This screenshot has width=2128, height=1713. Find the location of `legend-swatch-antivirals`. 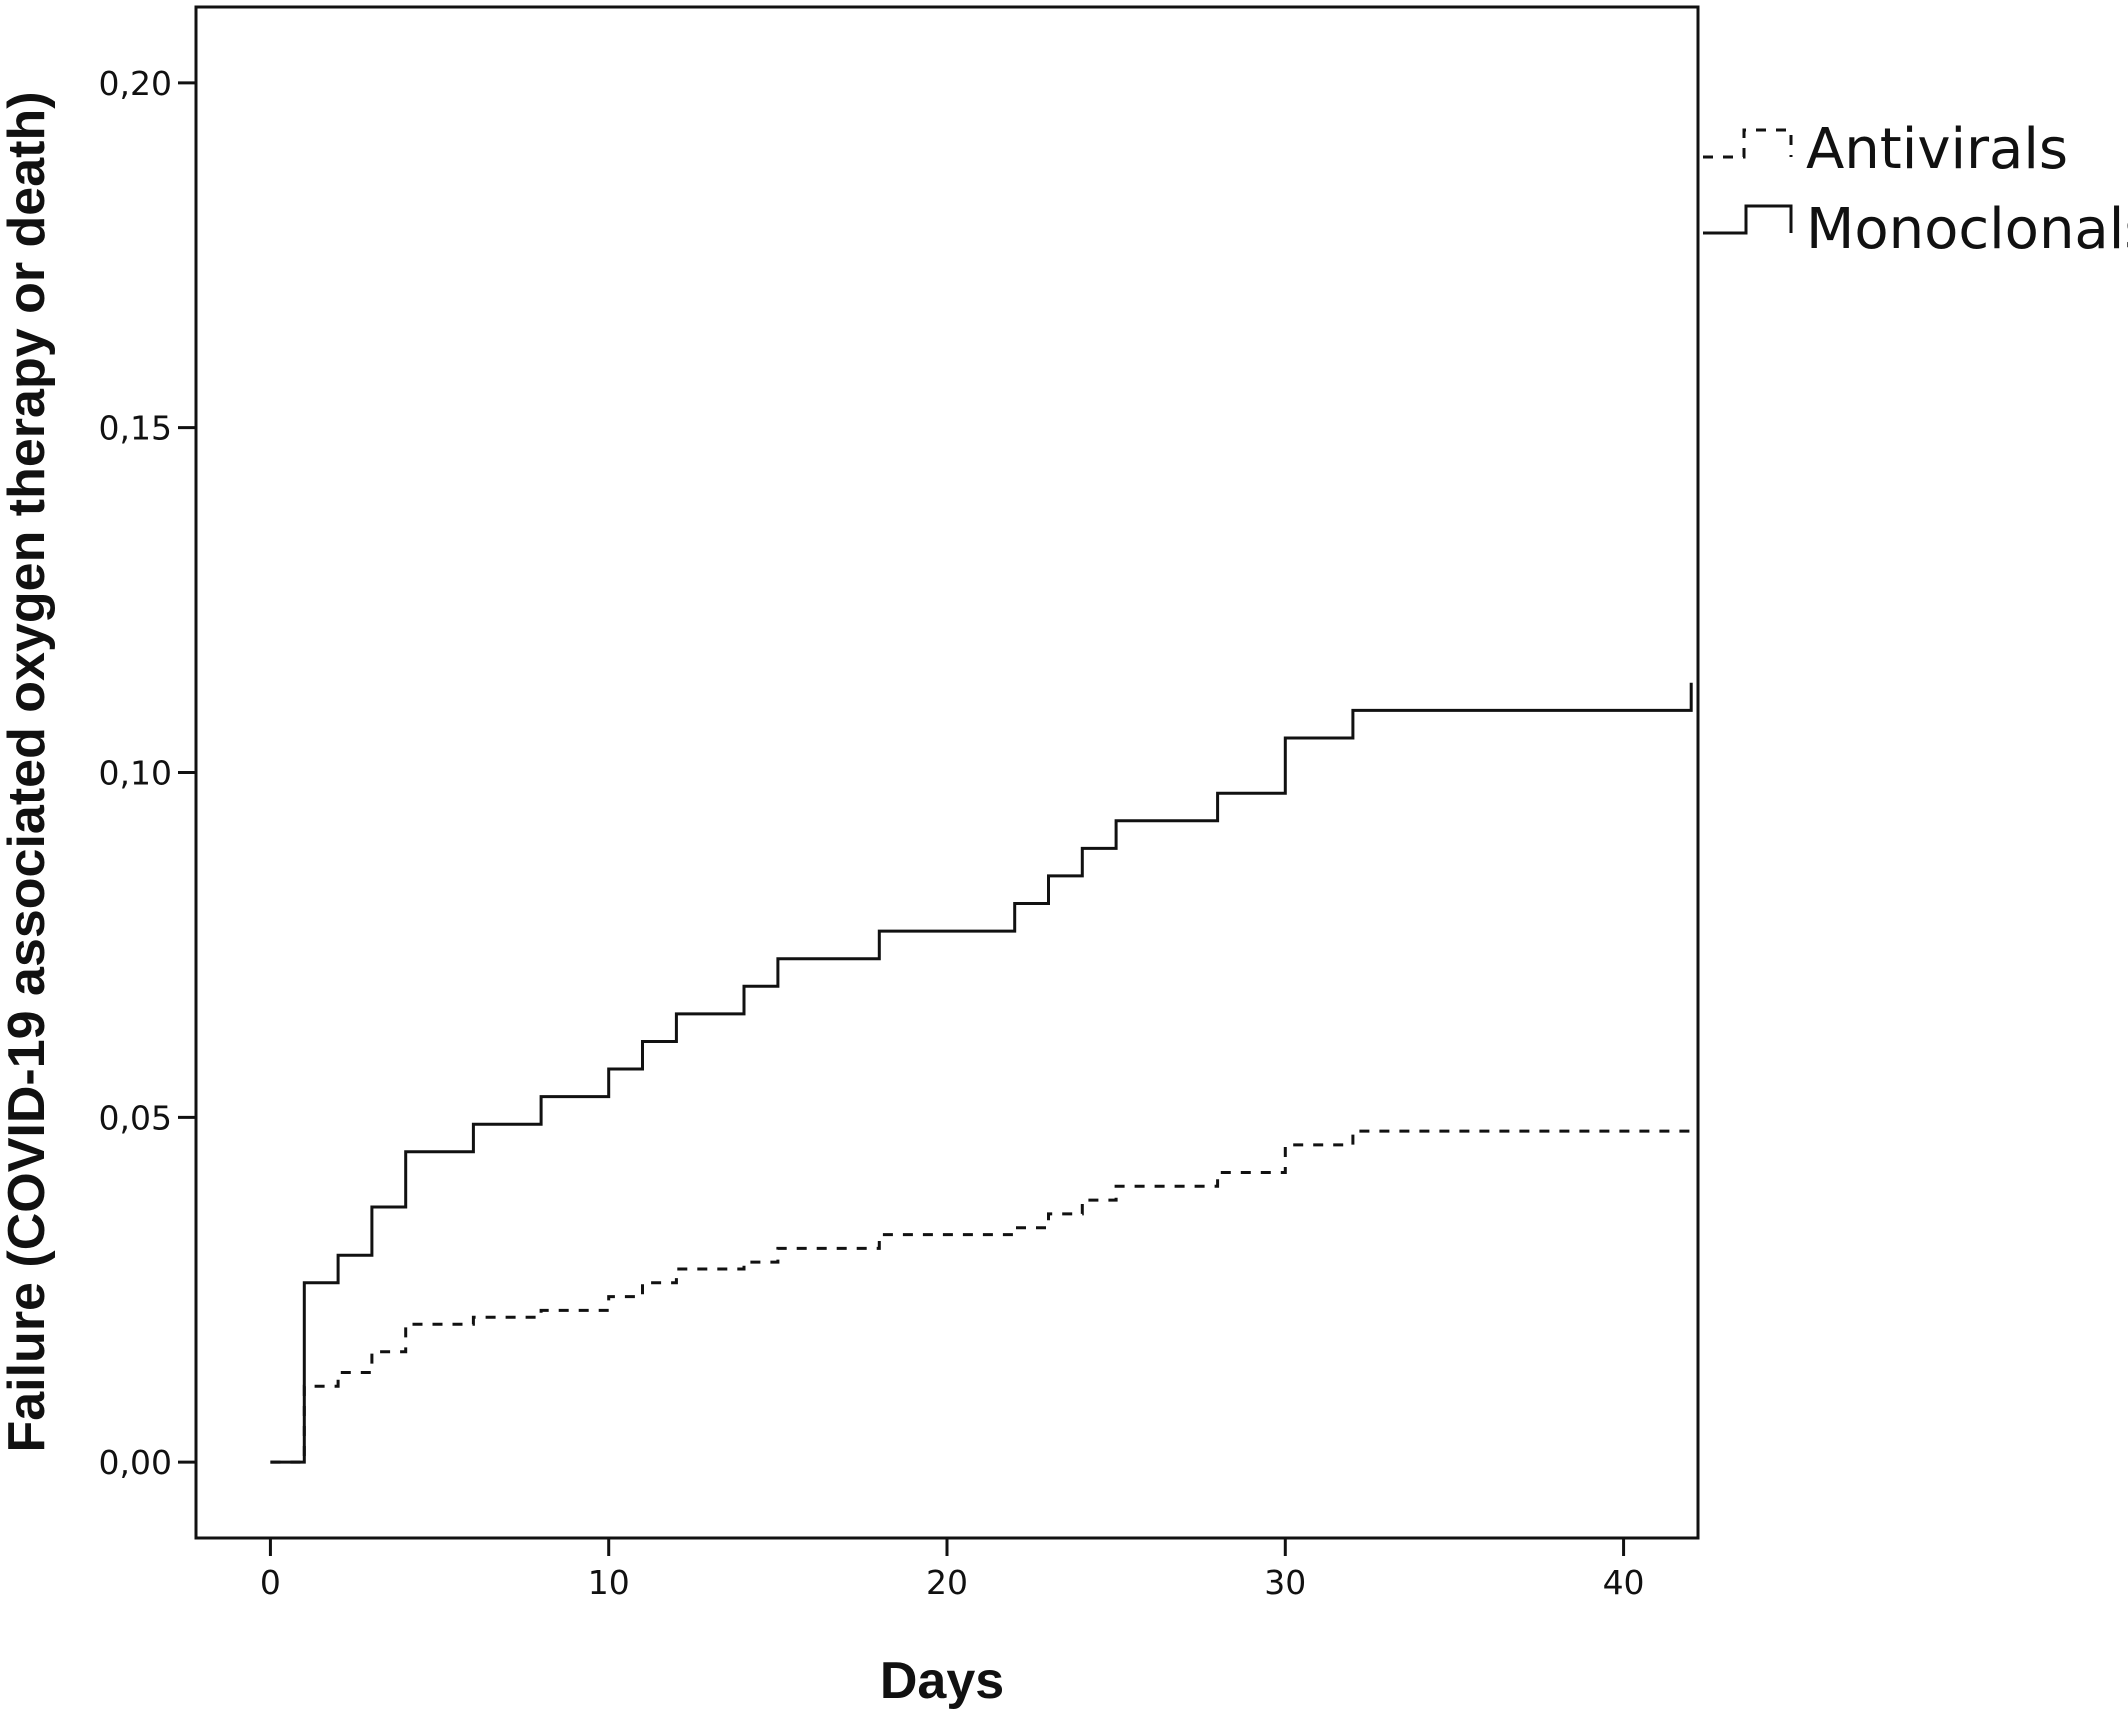

legend-swatch-antivirals is located at coordinates (1748, 143).